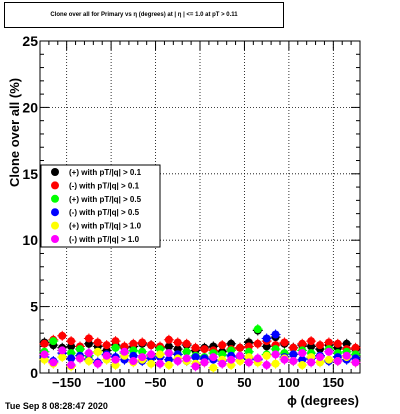 This screenshot has width=400, height=414. What do you see at coordinates (323, 400) in the screenshot?
I see `x-axis-label: ϕ (degrees)` at bounding box center [323, 400].